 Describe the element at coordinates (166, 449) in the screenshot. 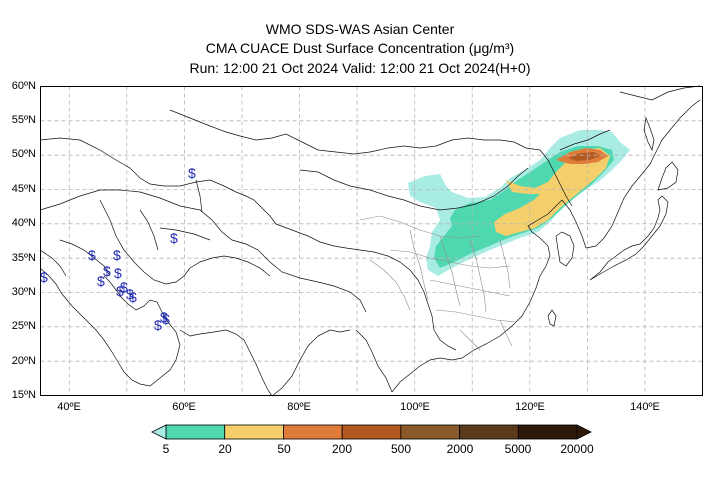

I see `colorbar-label: 5` at that location.